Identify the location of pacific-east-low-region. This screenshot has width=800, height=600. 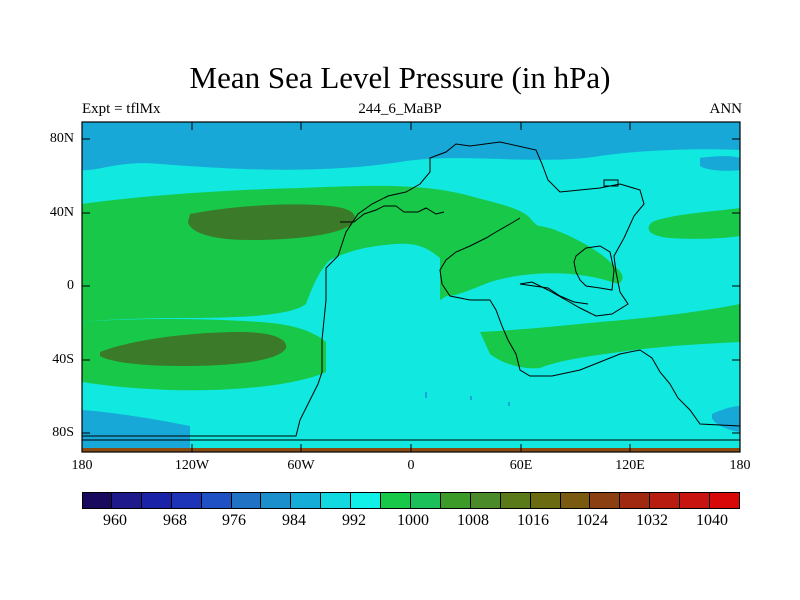
(720, 163).